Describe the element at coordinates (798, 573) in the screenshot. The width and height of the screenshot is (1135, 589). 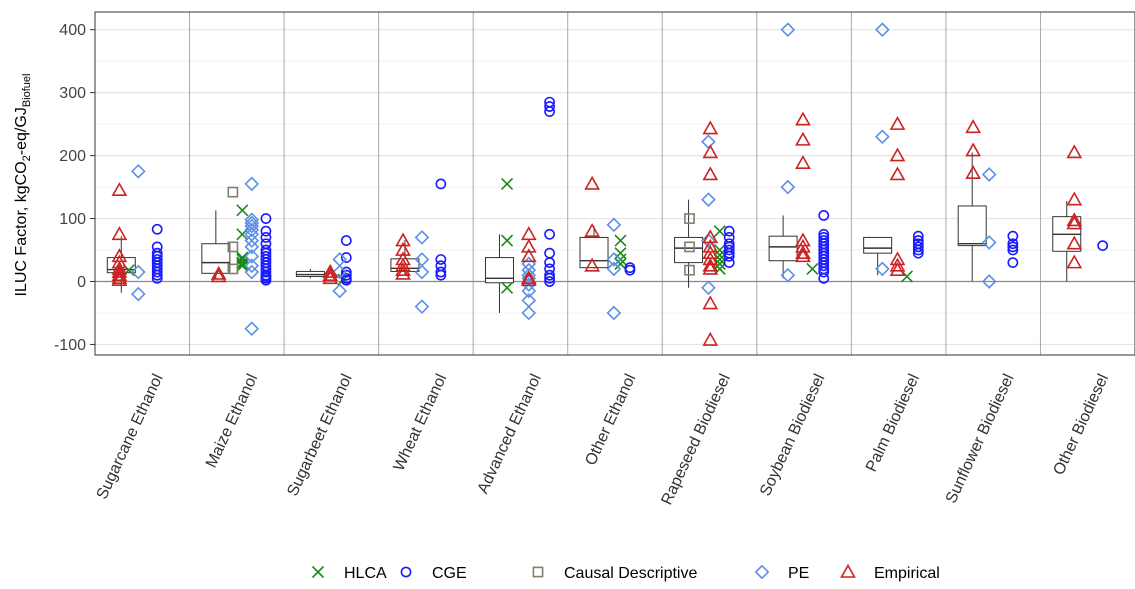
I see `legend-label: PE` at that location.